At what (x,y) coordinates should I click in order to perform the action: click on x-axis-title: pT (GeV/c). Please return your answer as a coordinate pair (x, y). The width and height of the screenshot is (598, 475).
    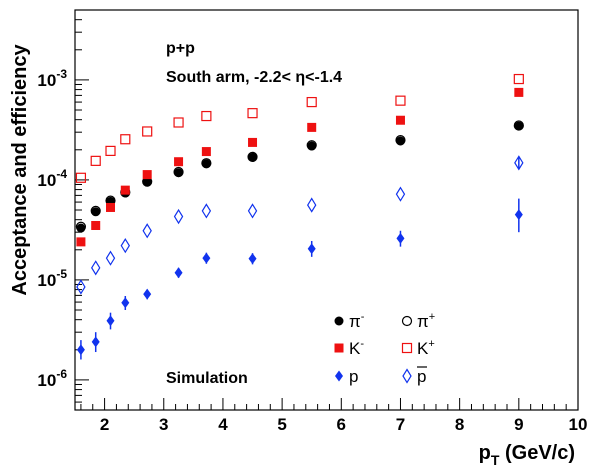
    Looking at the image, I should click on (527, 455).